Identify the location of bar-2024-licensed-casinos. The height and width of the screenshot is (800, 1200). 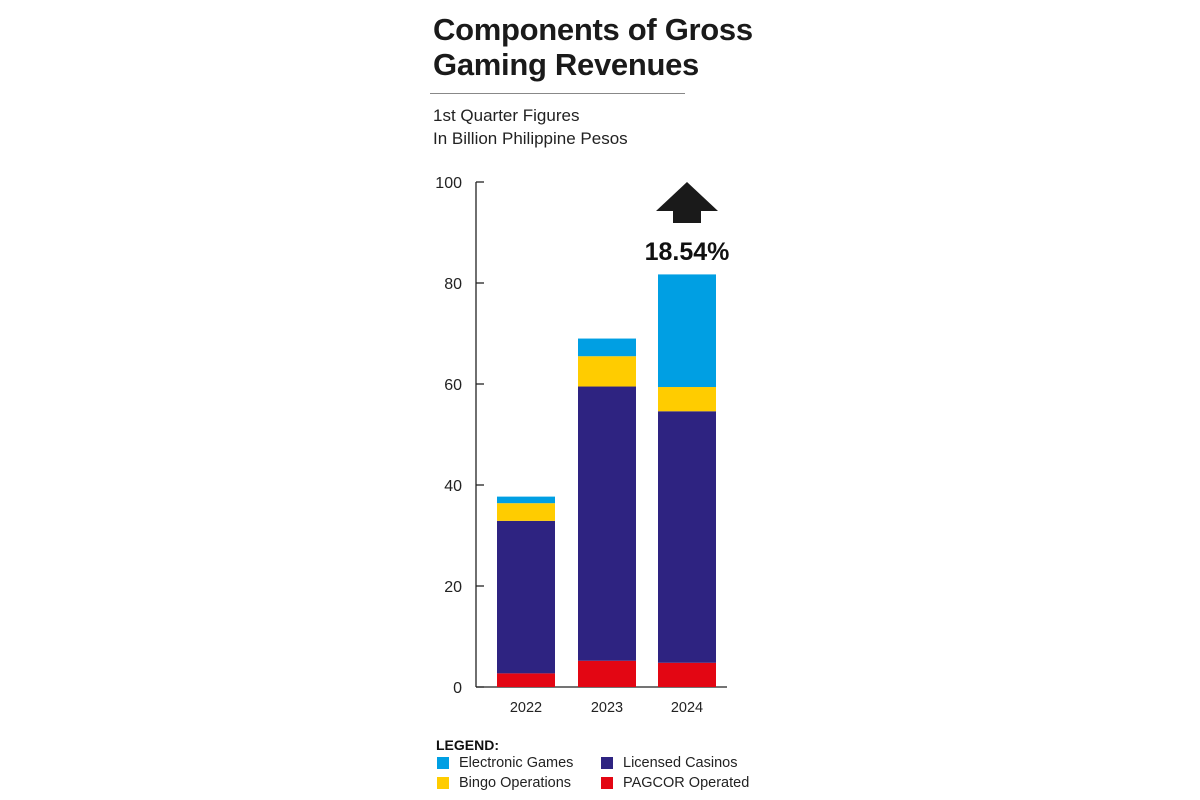
(687, 537).